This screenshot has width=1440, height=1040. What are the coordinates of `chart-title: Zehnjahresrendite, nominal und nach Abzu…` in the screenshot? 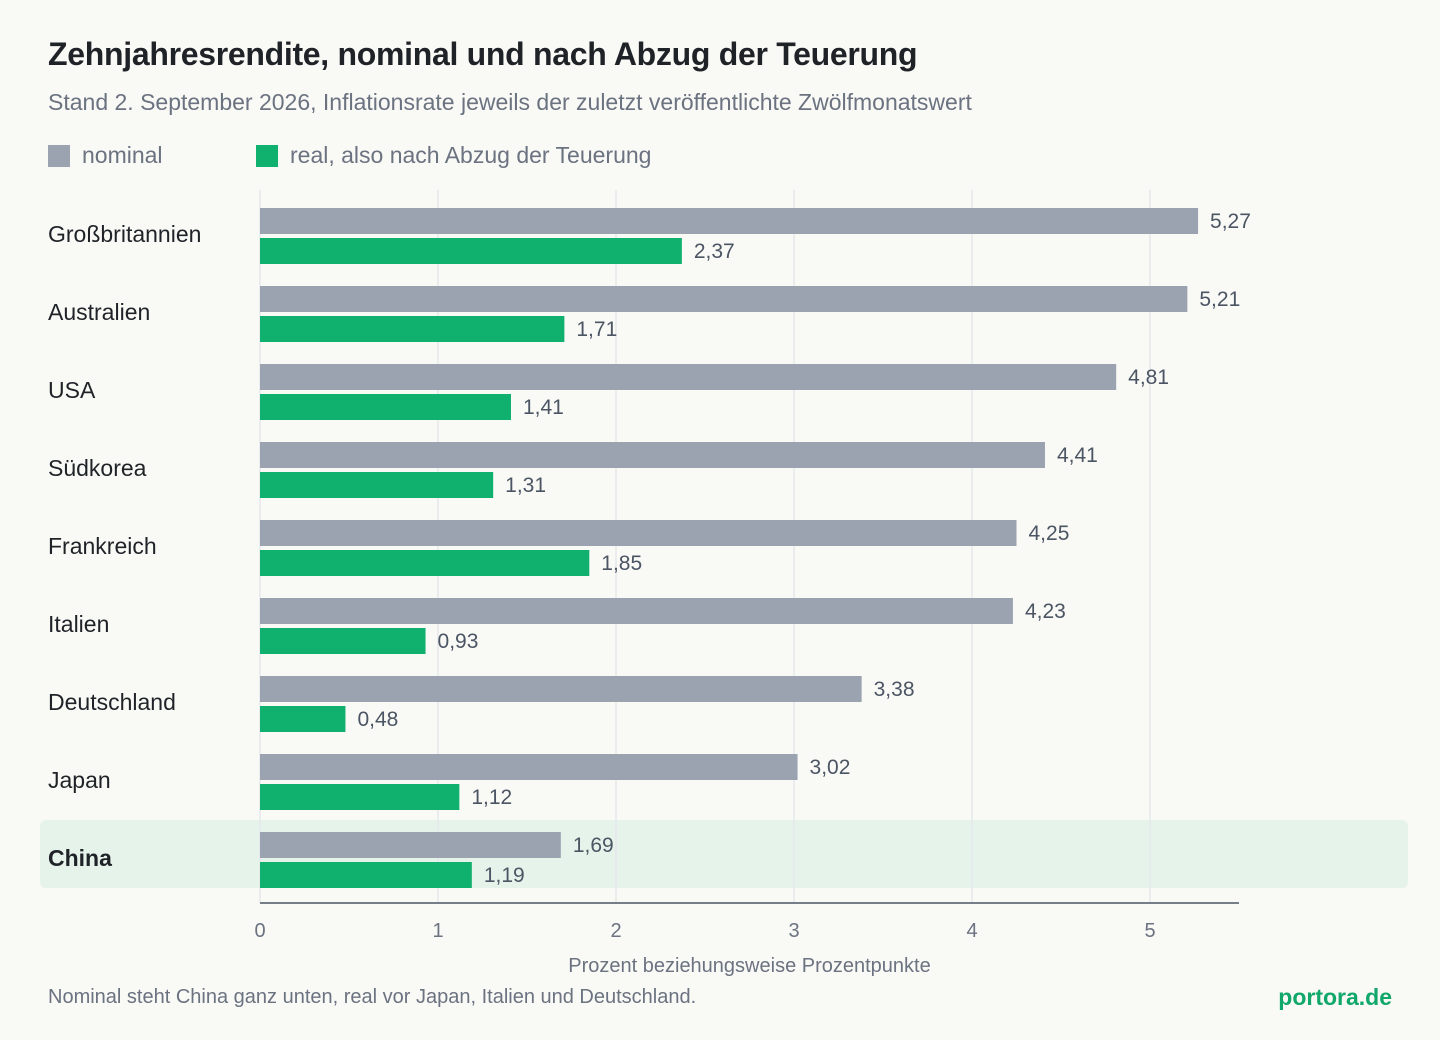 It's located at (483, 54).